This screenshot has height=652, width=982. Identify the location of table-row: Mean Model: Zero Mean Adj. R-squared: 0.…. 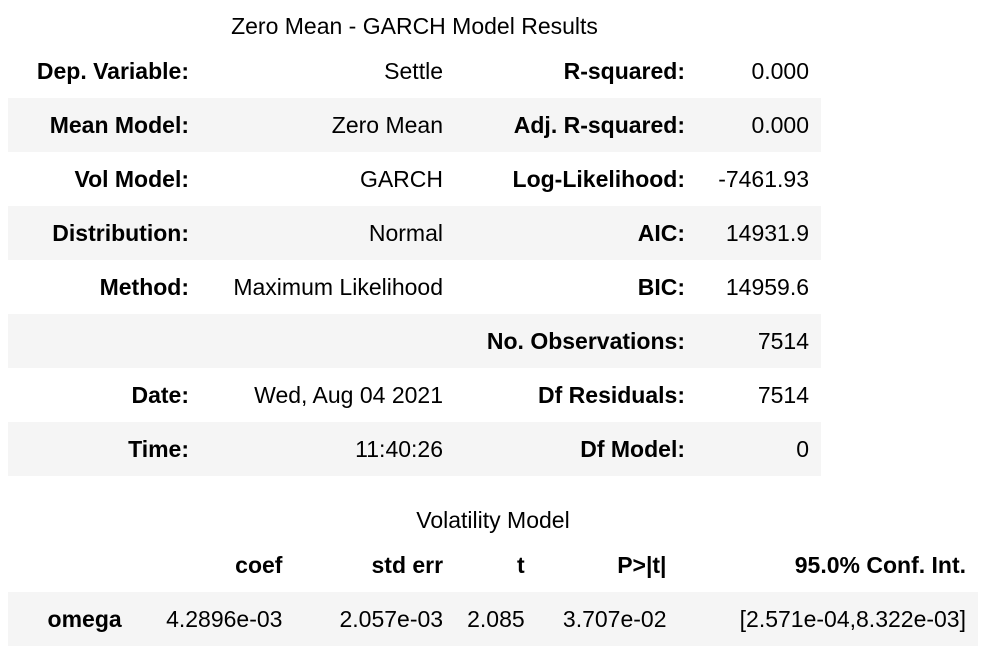
(414, 125).